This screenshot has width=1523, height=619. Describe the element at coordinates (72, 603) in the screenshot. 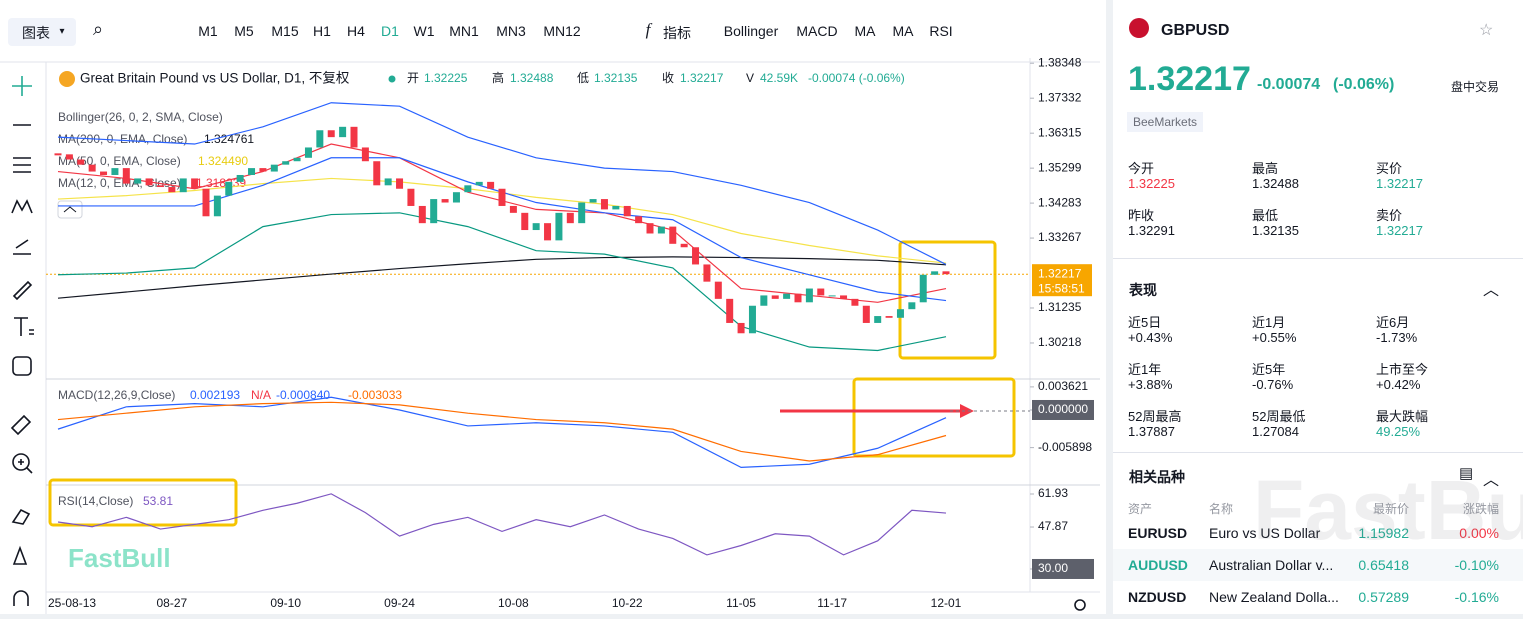

I see `x-tick-label: 25-08-13` at that location.